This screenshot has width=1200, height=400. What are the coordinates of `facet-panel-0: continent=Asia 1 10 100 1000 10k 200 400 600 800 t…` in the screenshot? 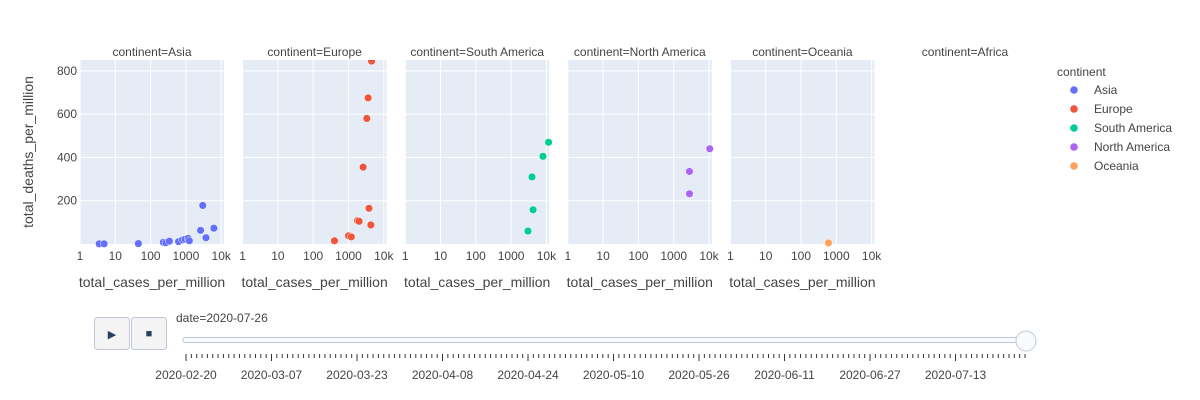 It's located at (144, 167).